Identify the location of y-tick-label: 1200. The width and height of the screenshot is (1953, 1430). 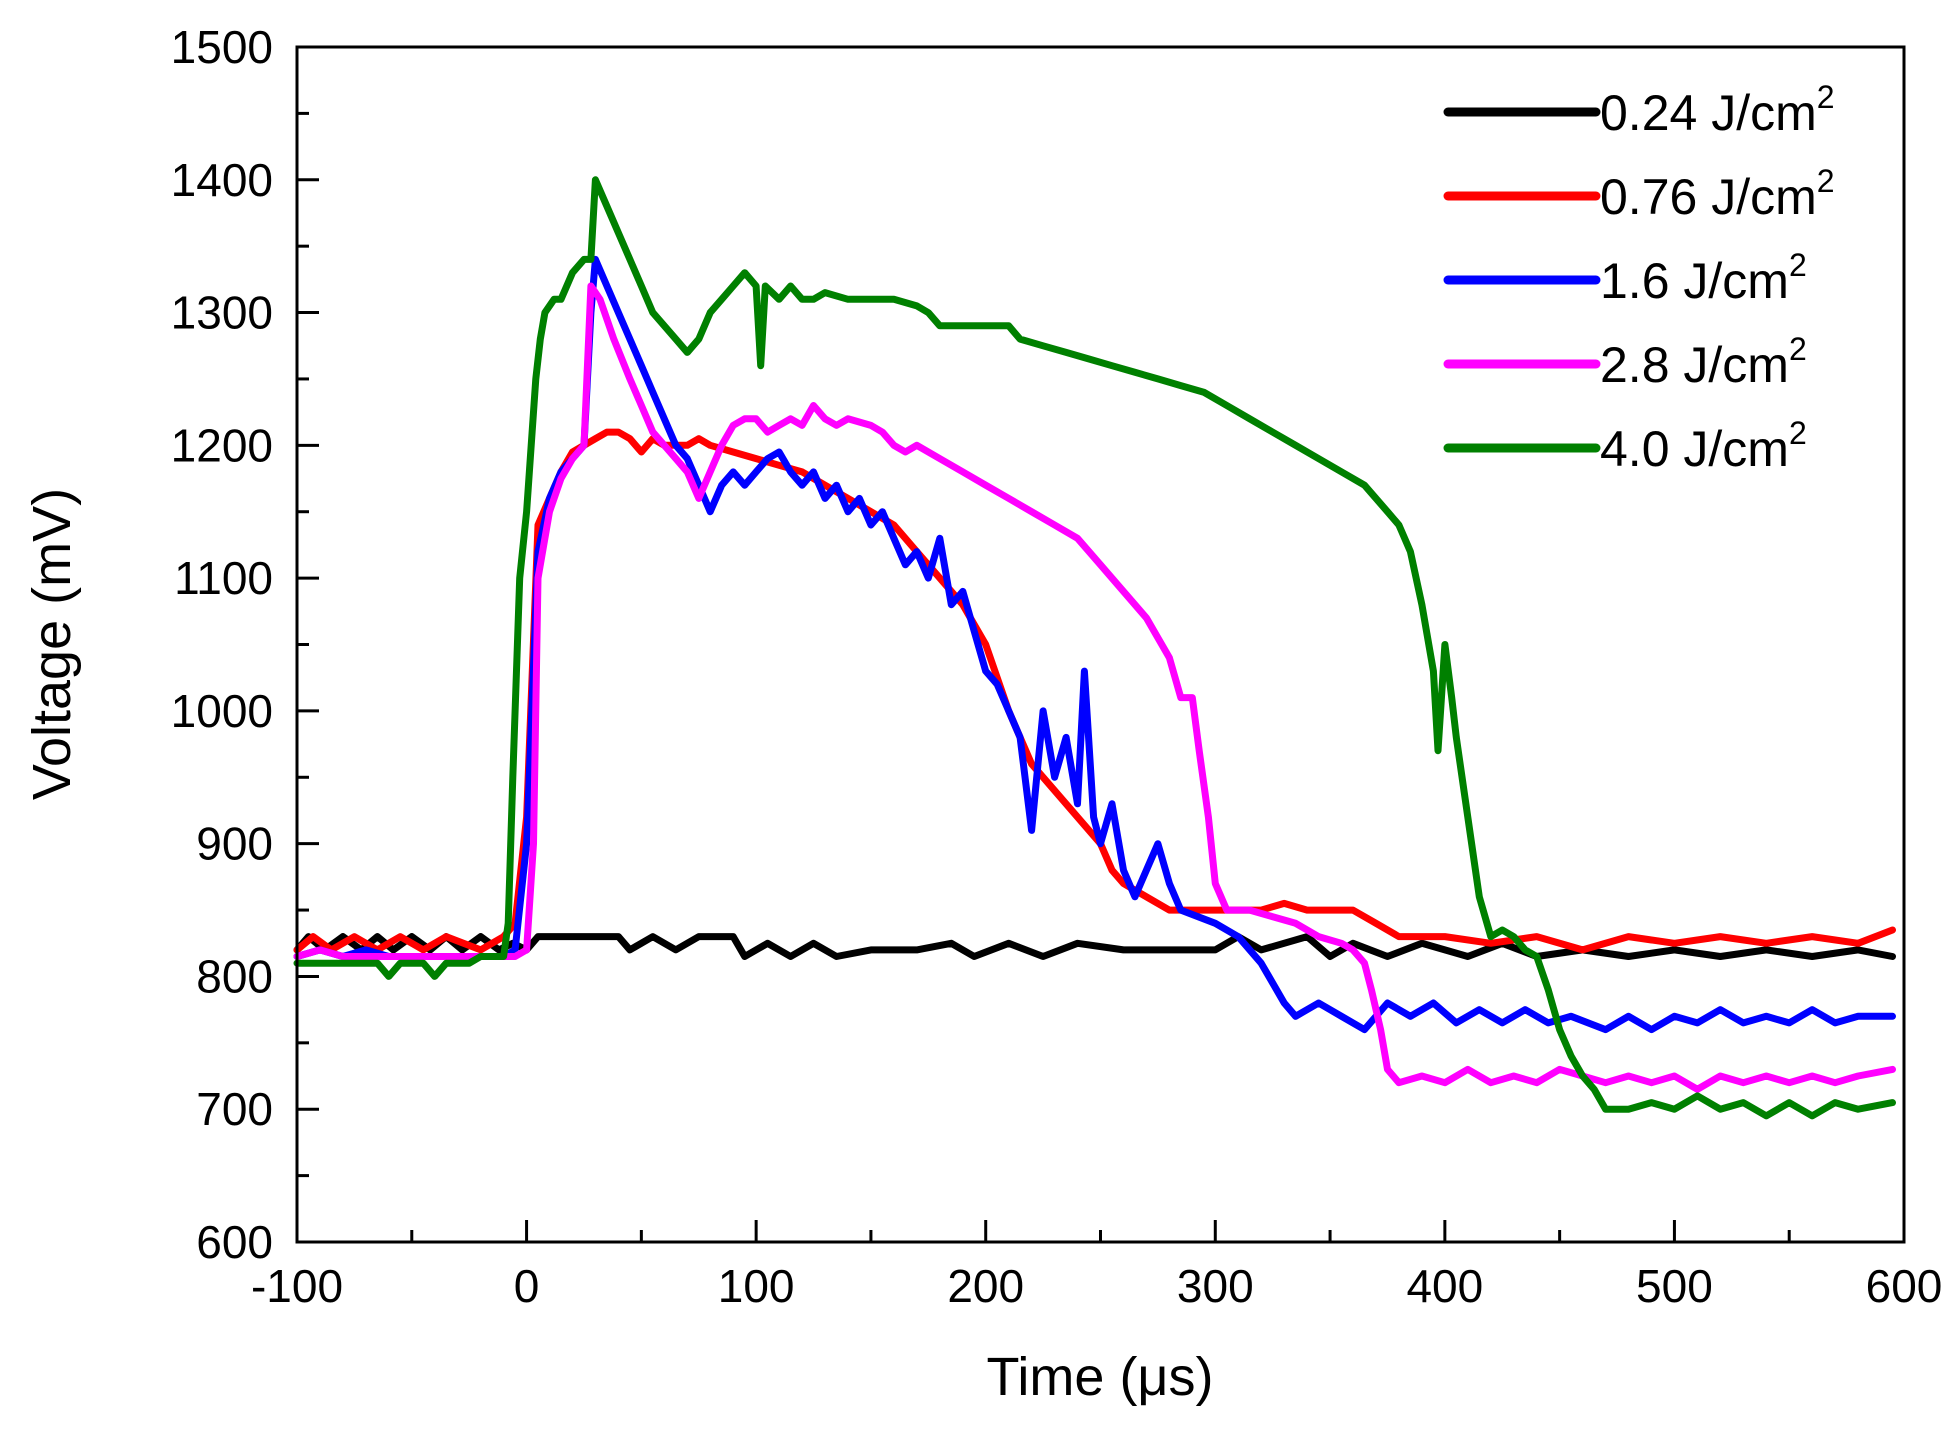
(222, 445).